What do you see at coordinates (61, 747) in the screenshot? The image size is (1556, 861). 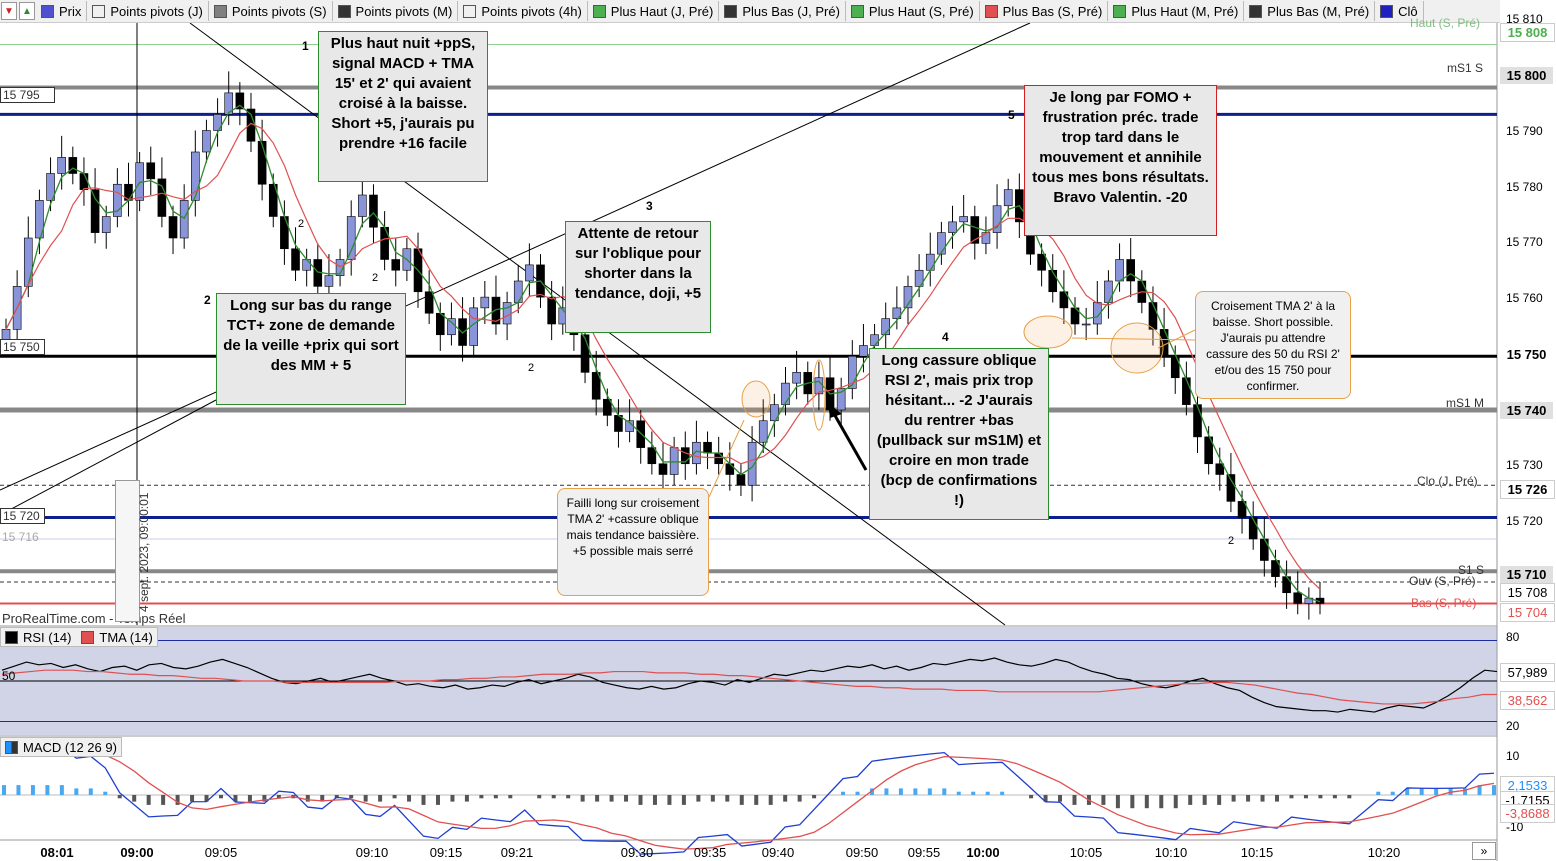 I see `macd-legend: MACD (12 26 9)` at bounding box center [61, 747].